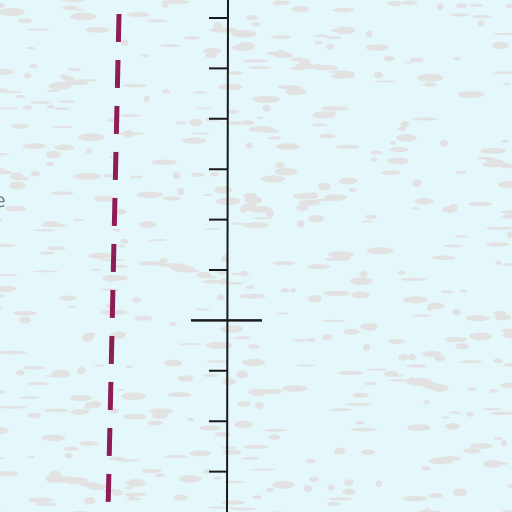 This screenshot has width=512, height=512. I want to click on scale-axis-line, so click(227, 256).